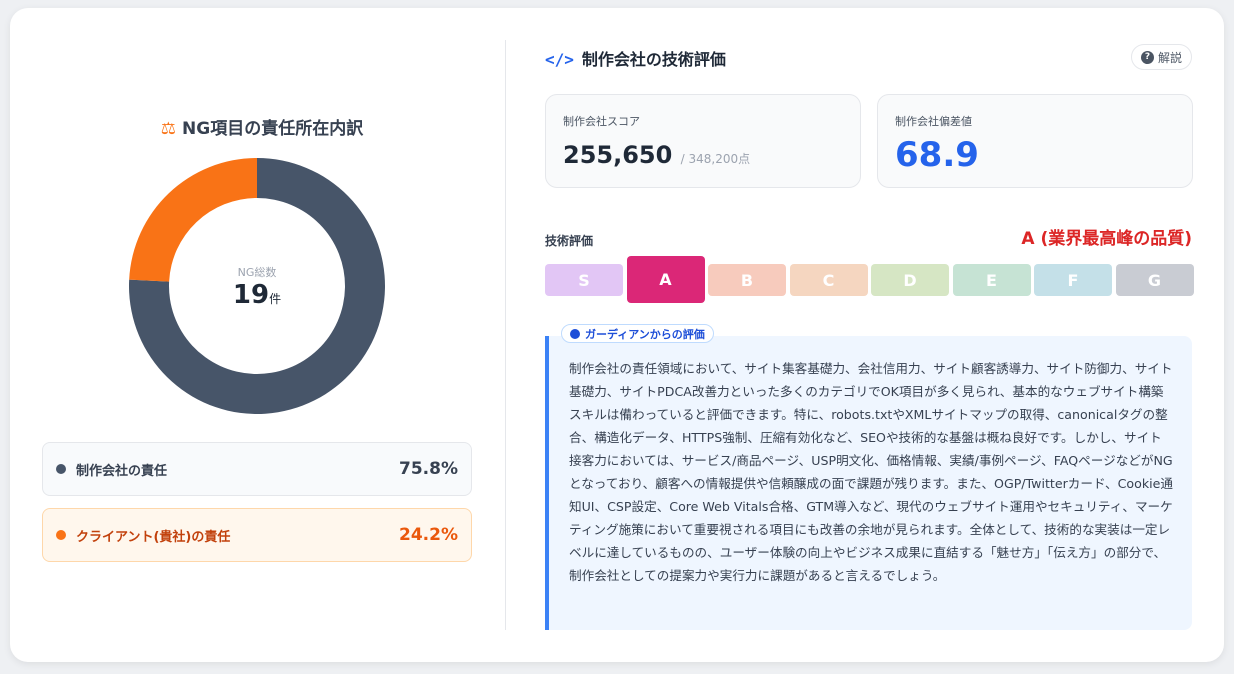 The width and height of the screenshot is (1234, 674). I want to click on ng-total-value: 19件, so click(257, 295).